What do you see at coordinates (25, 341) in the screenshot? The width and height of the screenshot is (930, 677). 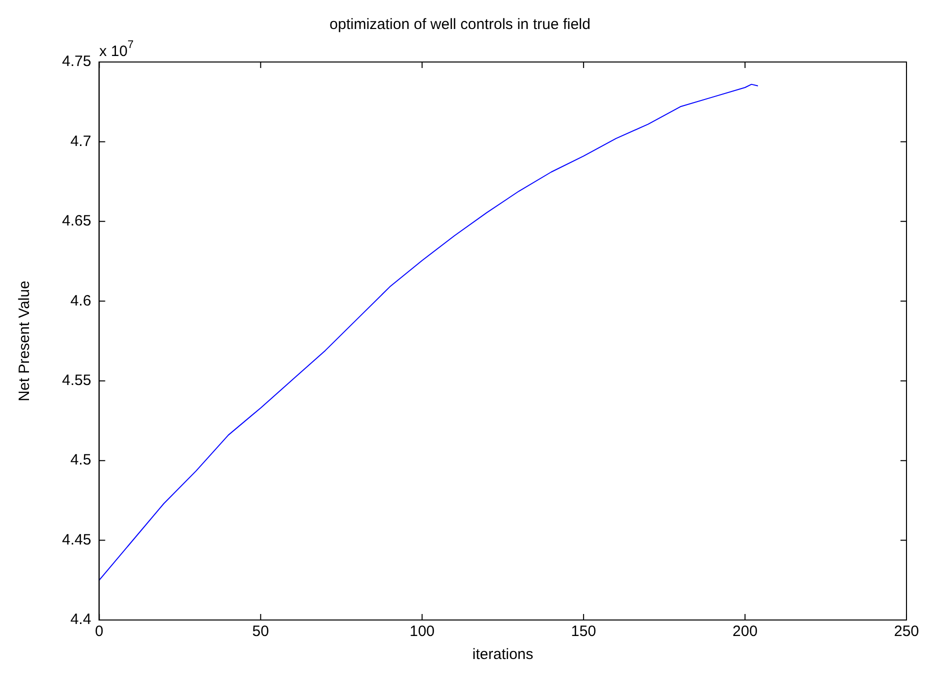 I see `y-axis-title: Net Present Value` at bounding box center [25, 341].